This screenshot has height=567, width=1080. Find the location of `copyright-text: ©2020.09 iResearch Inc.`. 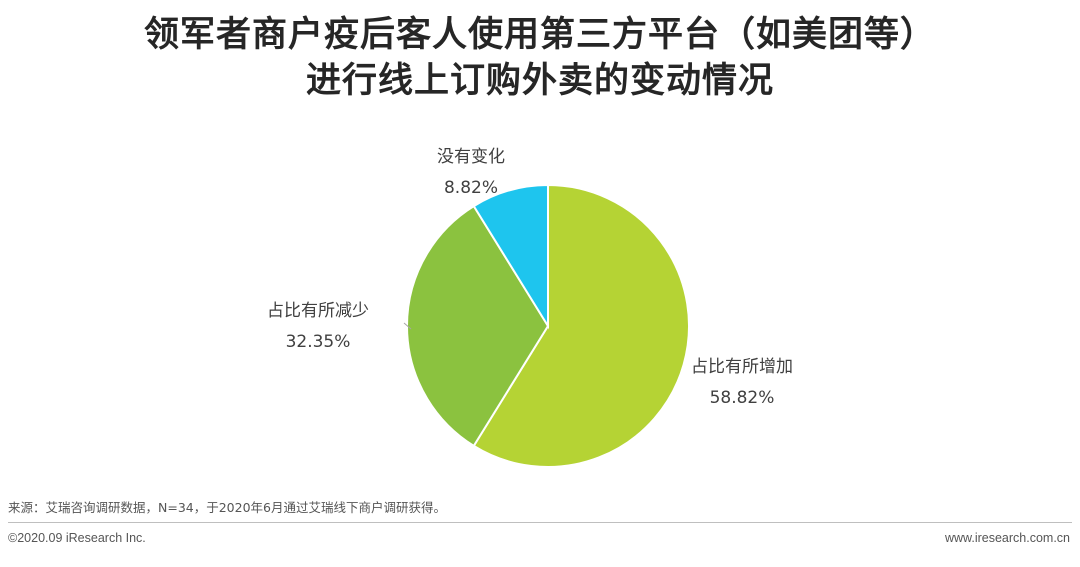

copyright-text: ©2020.09 iResearch Inc. is located at coordinates (77, 538).